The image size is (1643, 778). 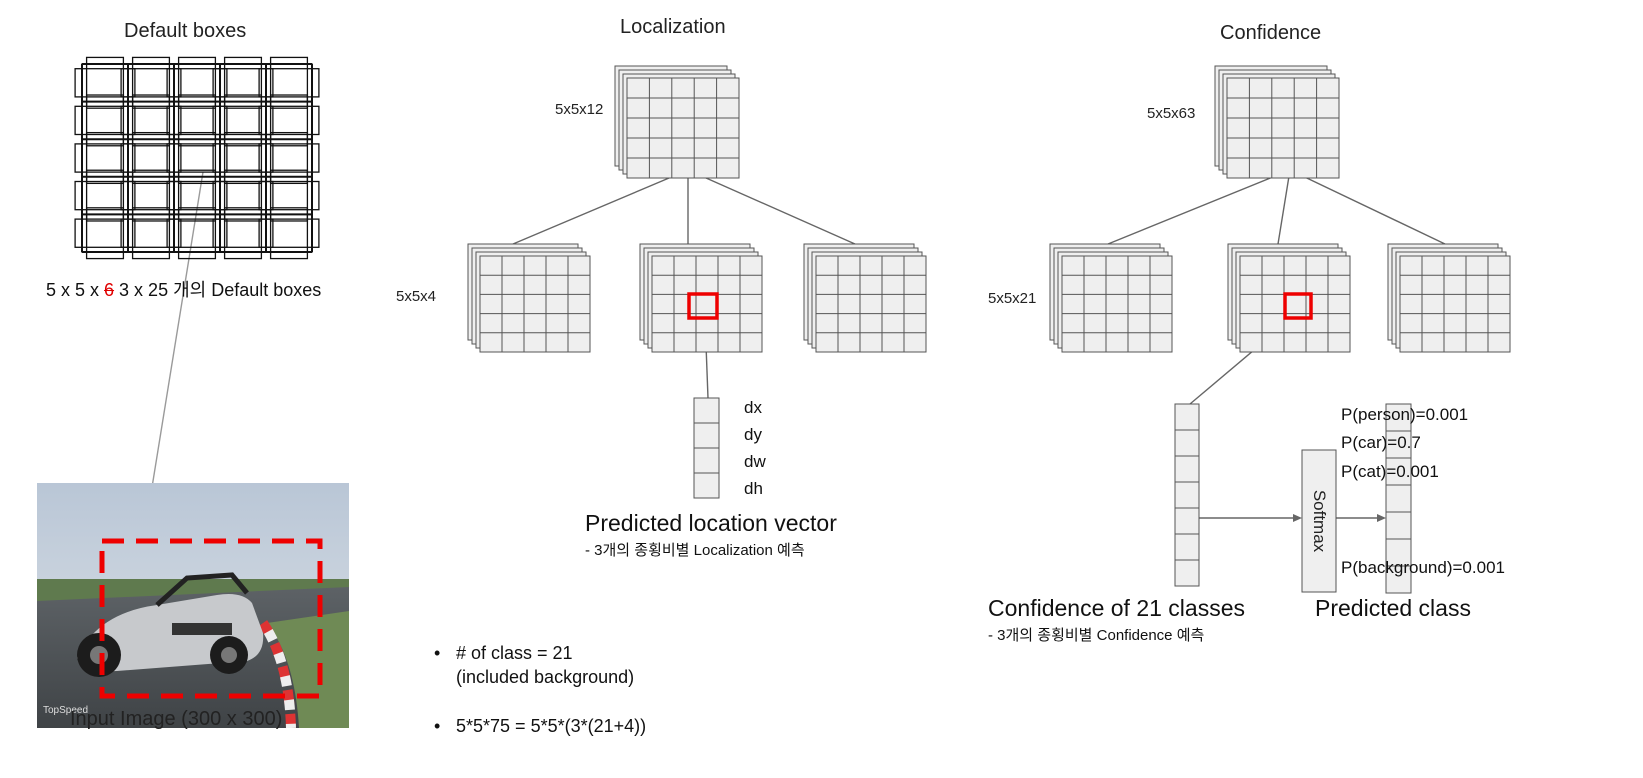 I want to click on predicted-class-vector, so click(x=1398, y=498).